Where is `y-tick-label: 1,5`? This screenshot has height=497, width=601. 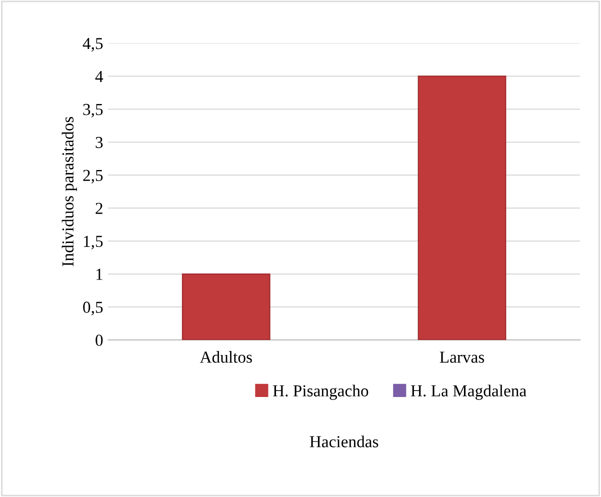 y-tick-label: 1,5 is located at coordinates (93, 243).